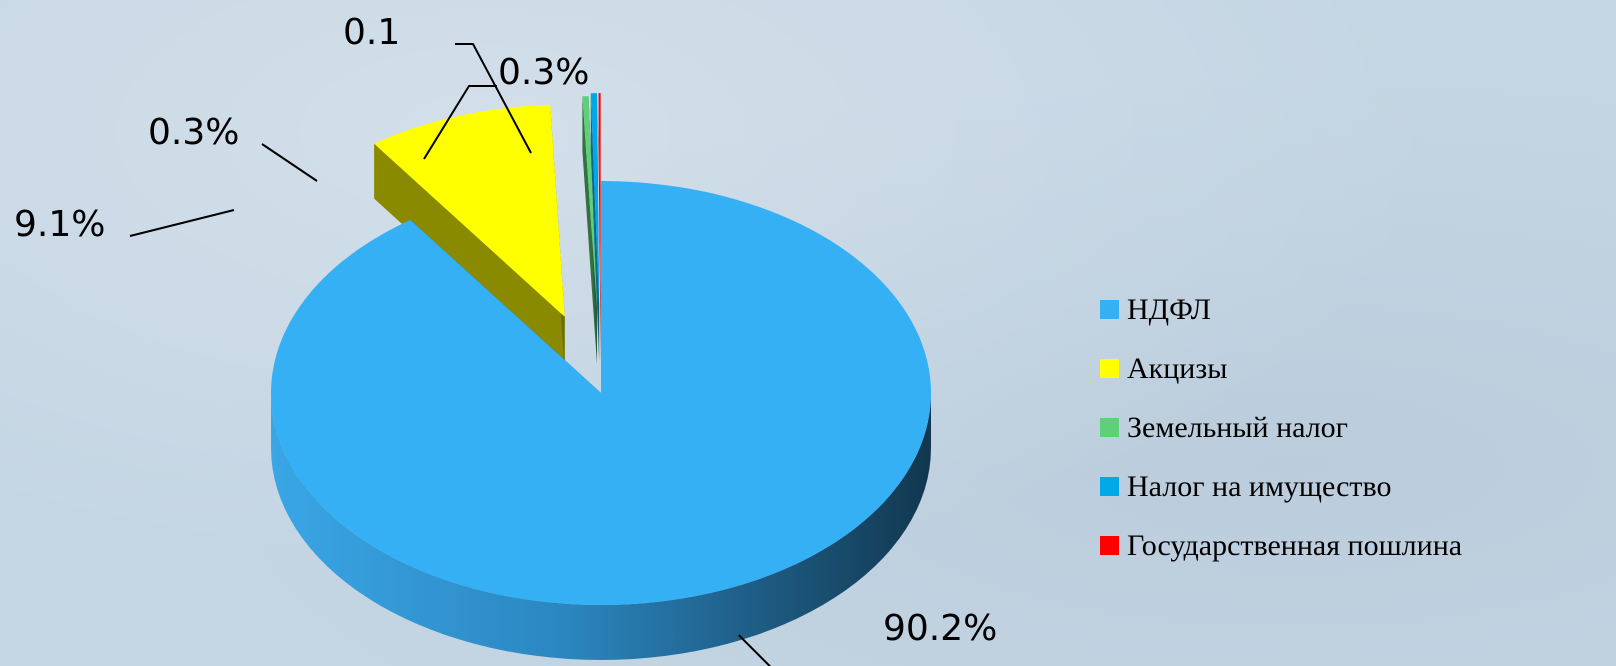  What do you see at coordinates (460, 122) in the screenshot?
I see `leader-line-property-tax` at bounding box center [460, 122].